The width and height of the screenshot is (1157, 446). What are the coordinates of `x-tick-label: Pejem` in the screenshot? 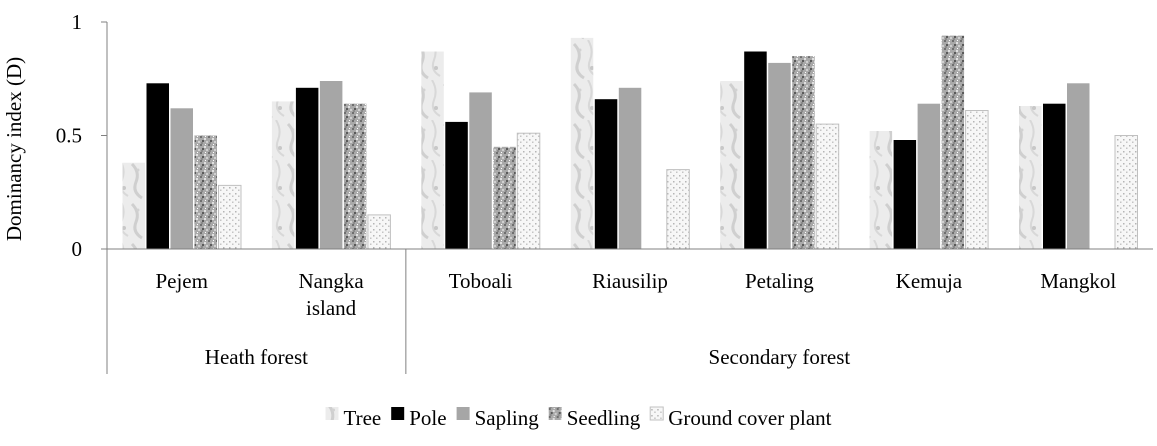 It's located at (181, 281).